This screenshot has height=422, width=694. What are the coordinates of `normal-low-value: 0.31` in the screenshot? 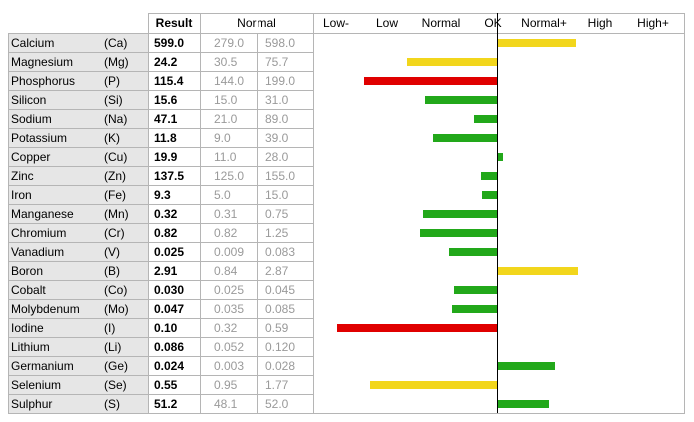 It's located at (228, 213).